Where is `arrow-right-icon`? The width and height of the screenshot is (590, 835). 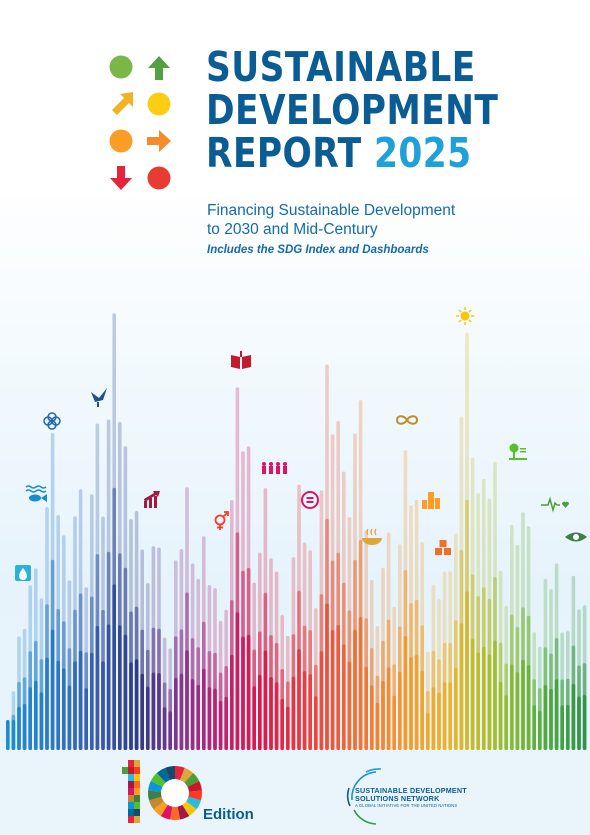 arrow-right-icon is located at coordinates (159, 141).